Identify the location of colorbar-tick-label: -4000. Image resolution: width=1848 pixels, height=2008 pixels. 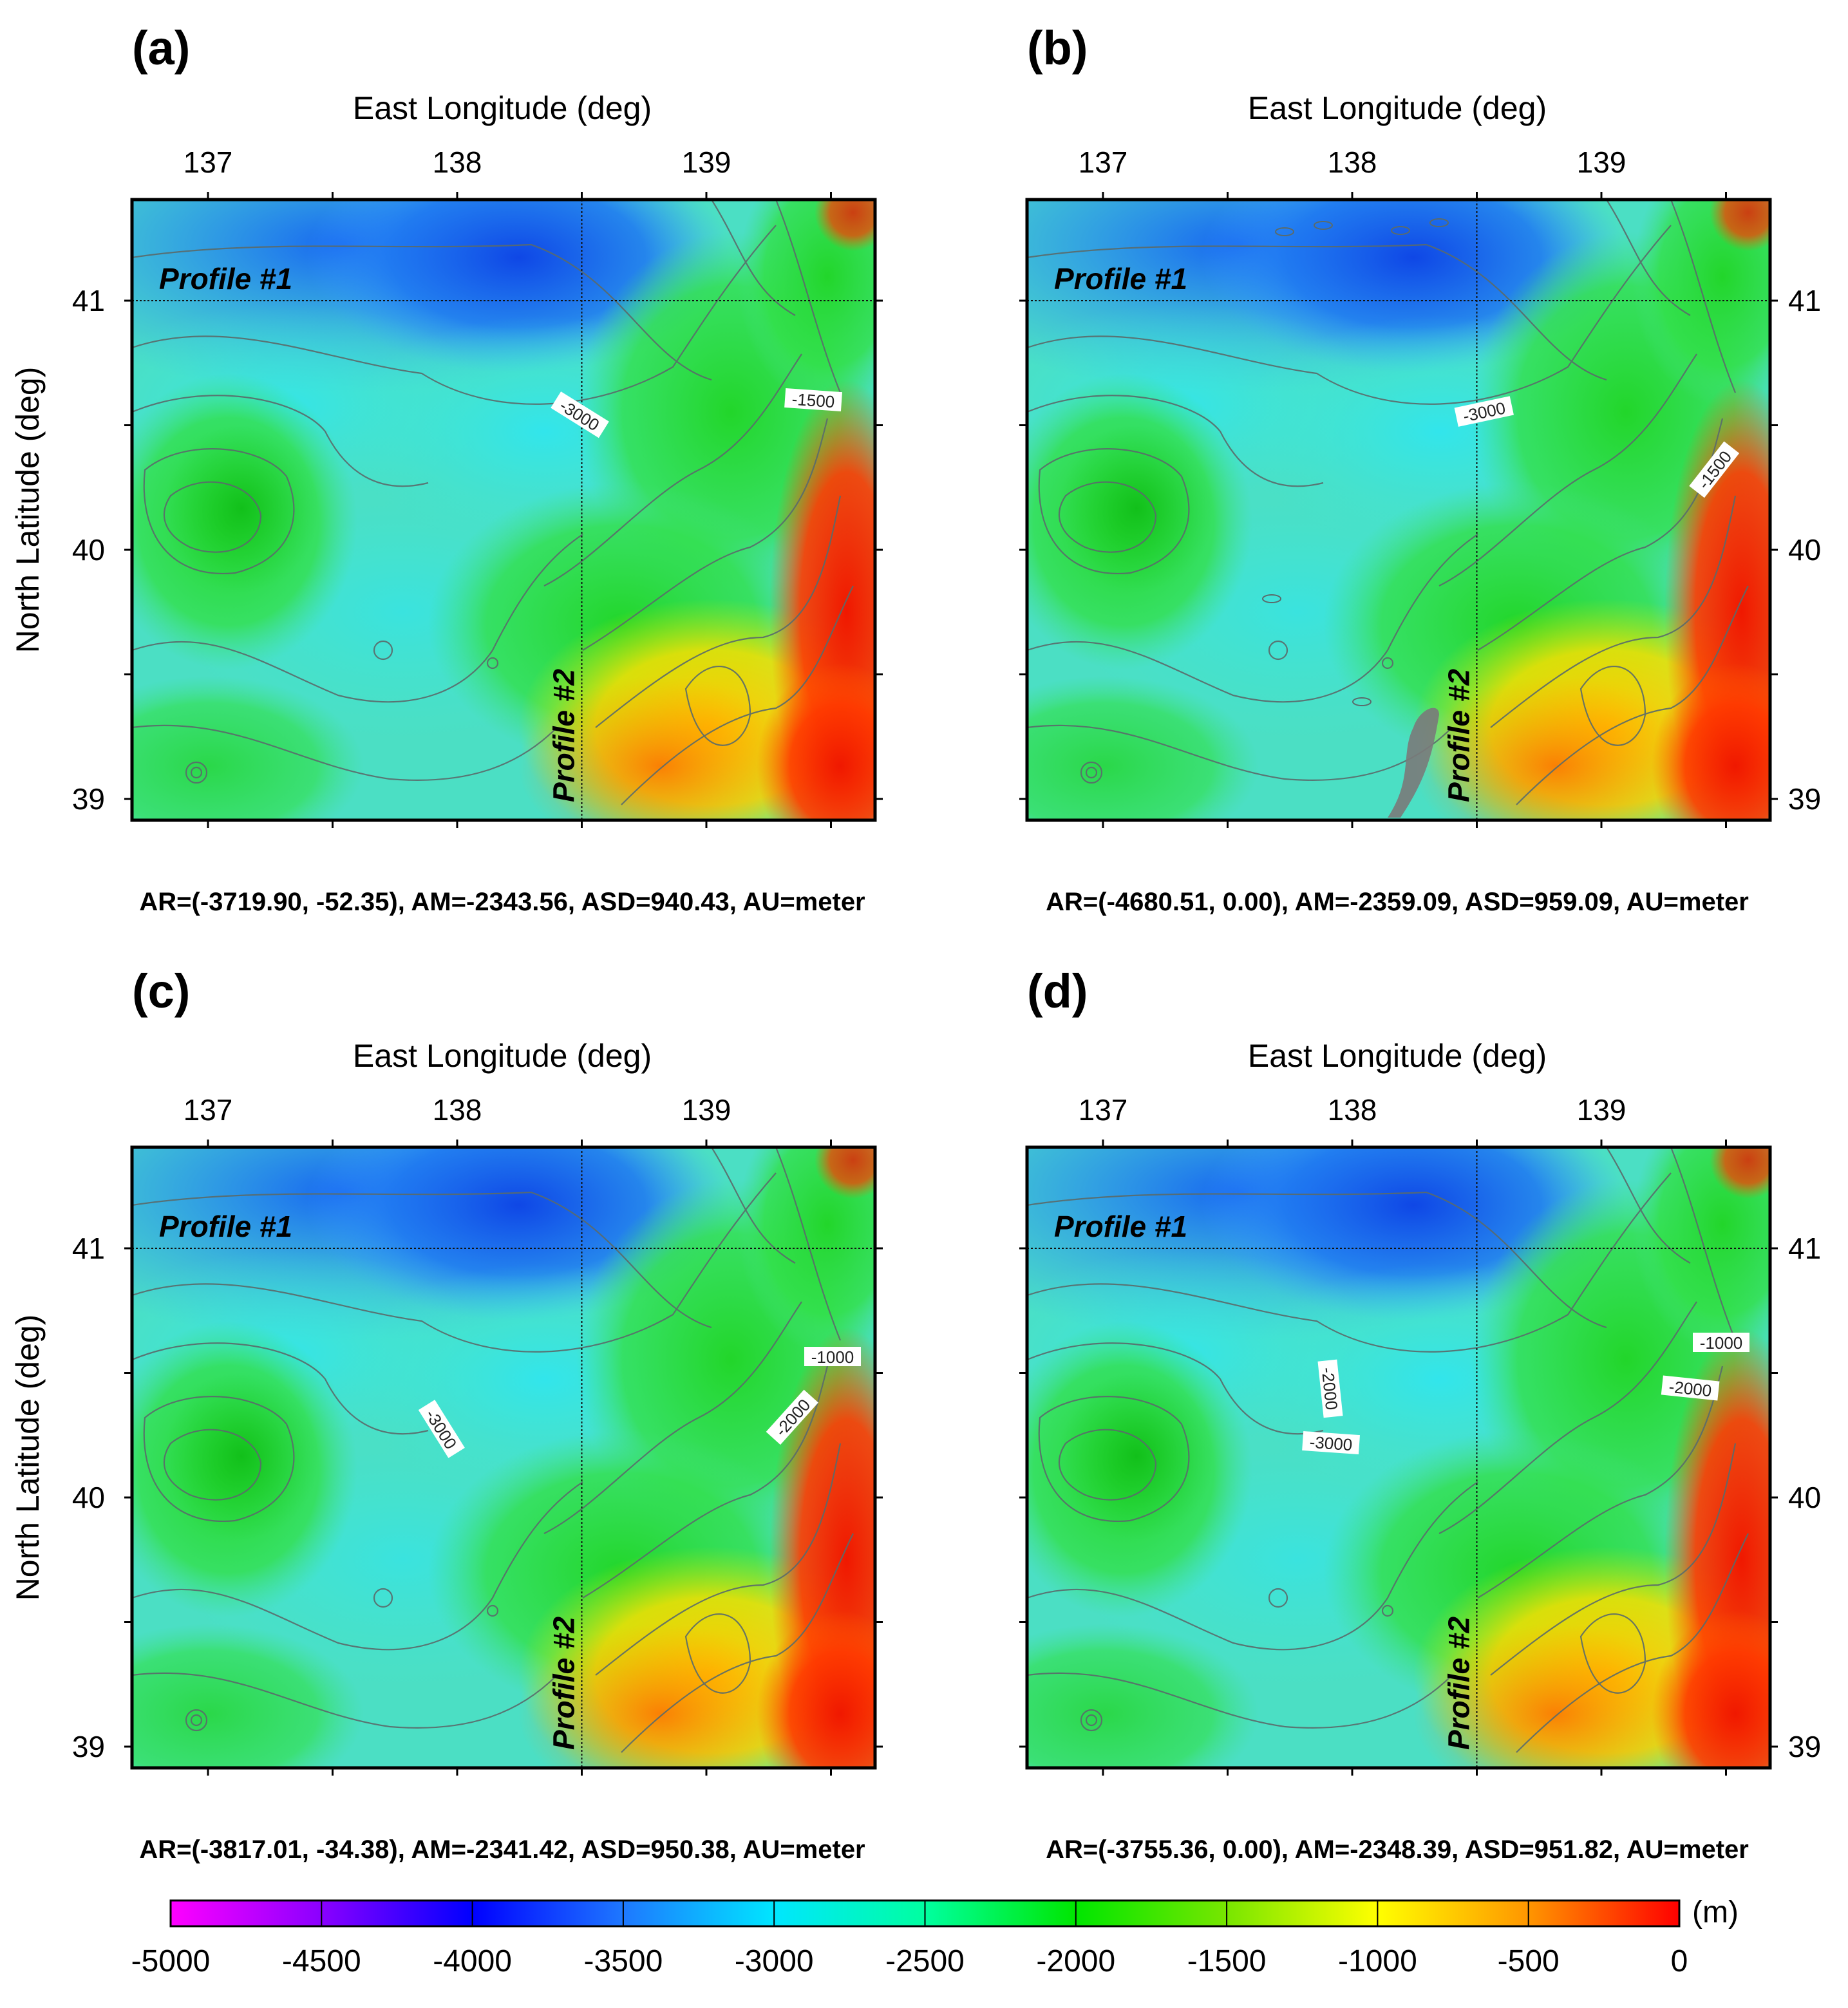
(472, 1961).